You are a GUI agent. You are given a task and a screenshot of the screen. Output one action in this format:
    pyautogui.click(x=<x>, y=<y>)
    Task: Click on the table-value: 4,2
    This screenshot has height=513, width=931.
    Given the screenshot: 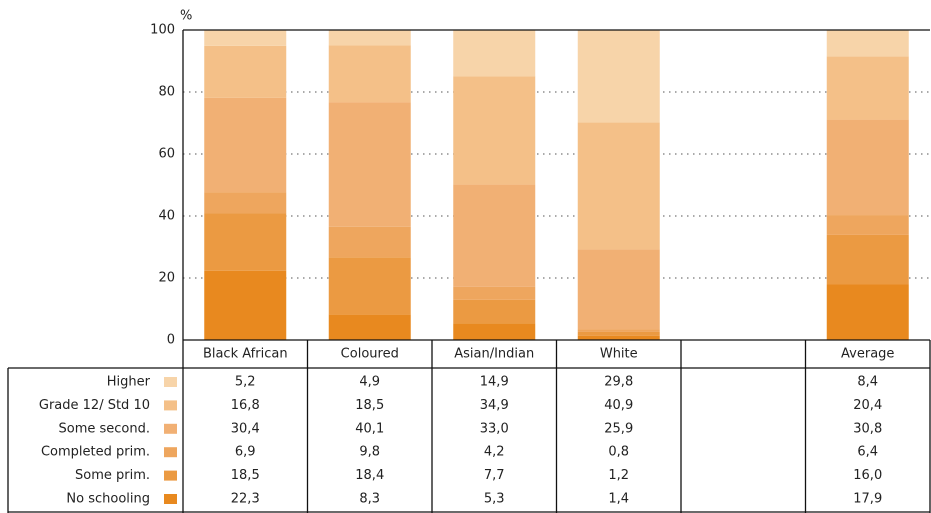 What is the action you would take?
    pyautogui.click(x=494, y=452)
    